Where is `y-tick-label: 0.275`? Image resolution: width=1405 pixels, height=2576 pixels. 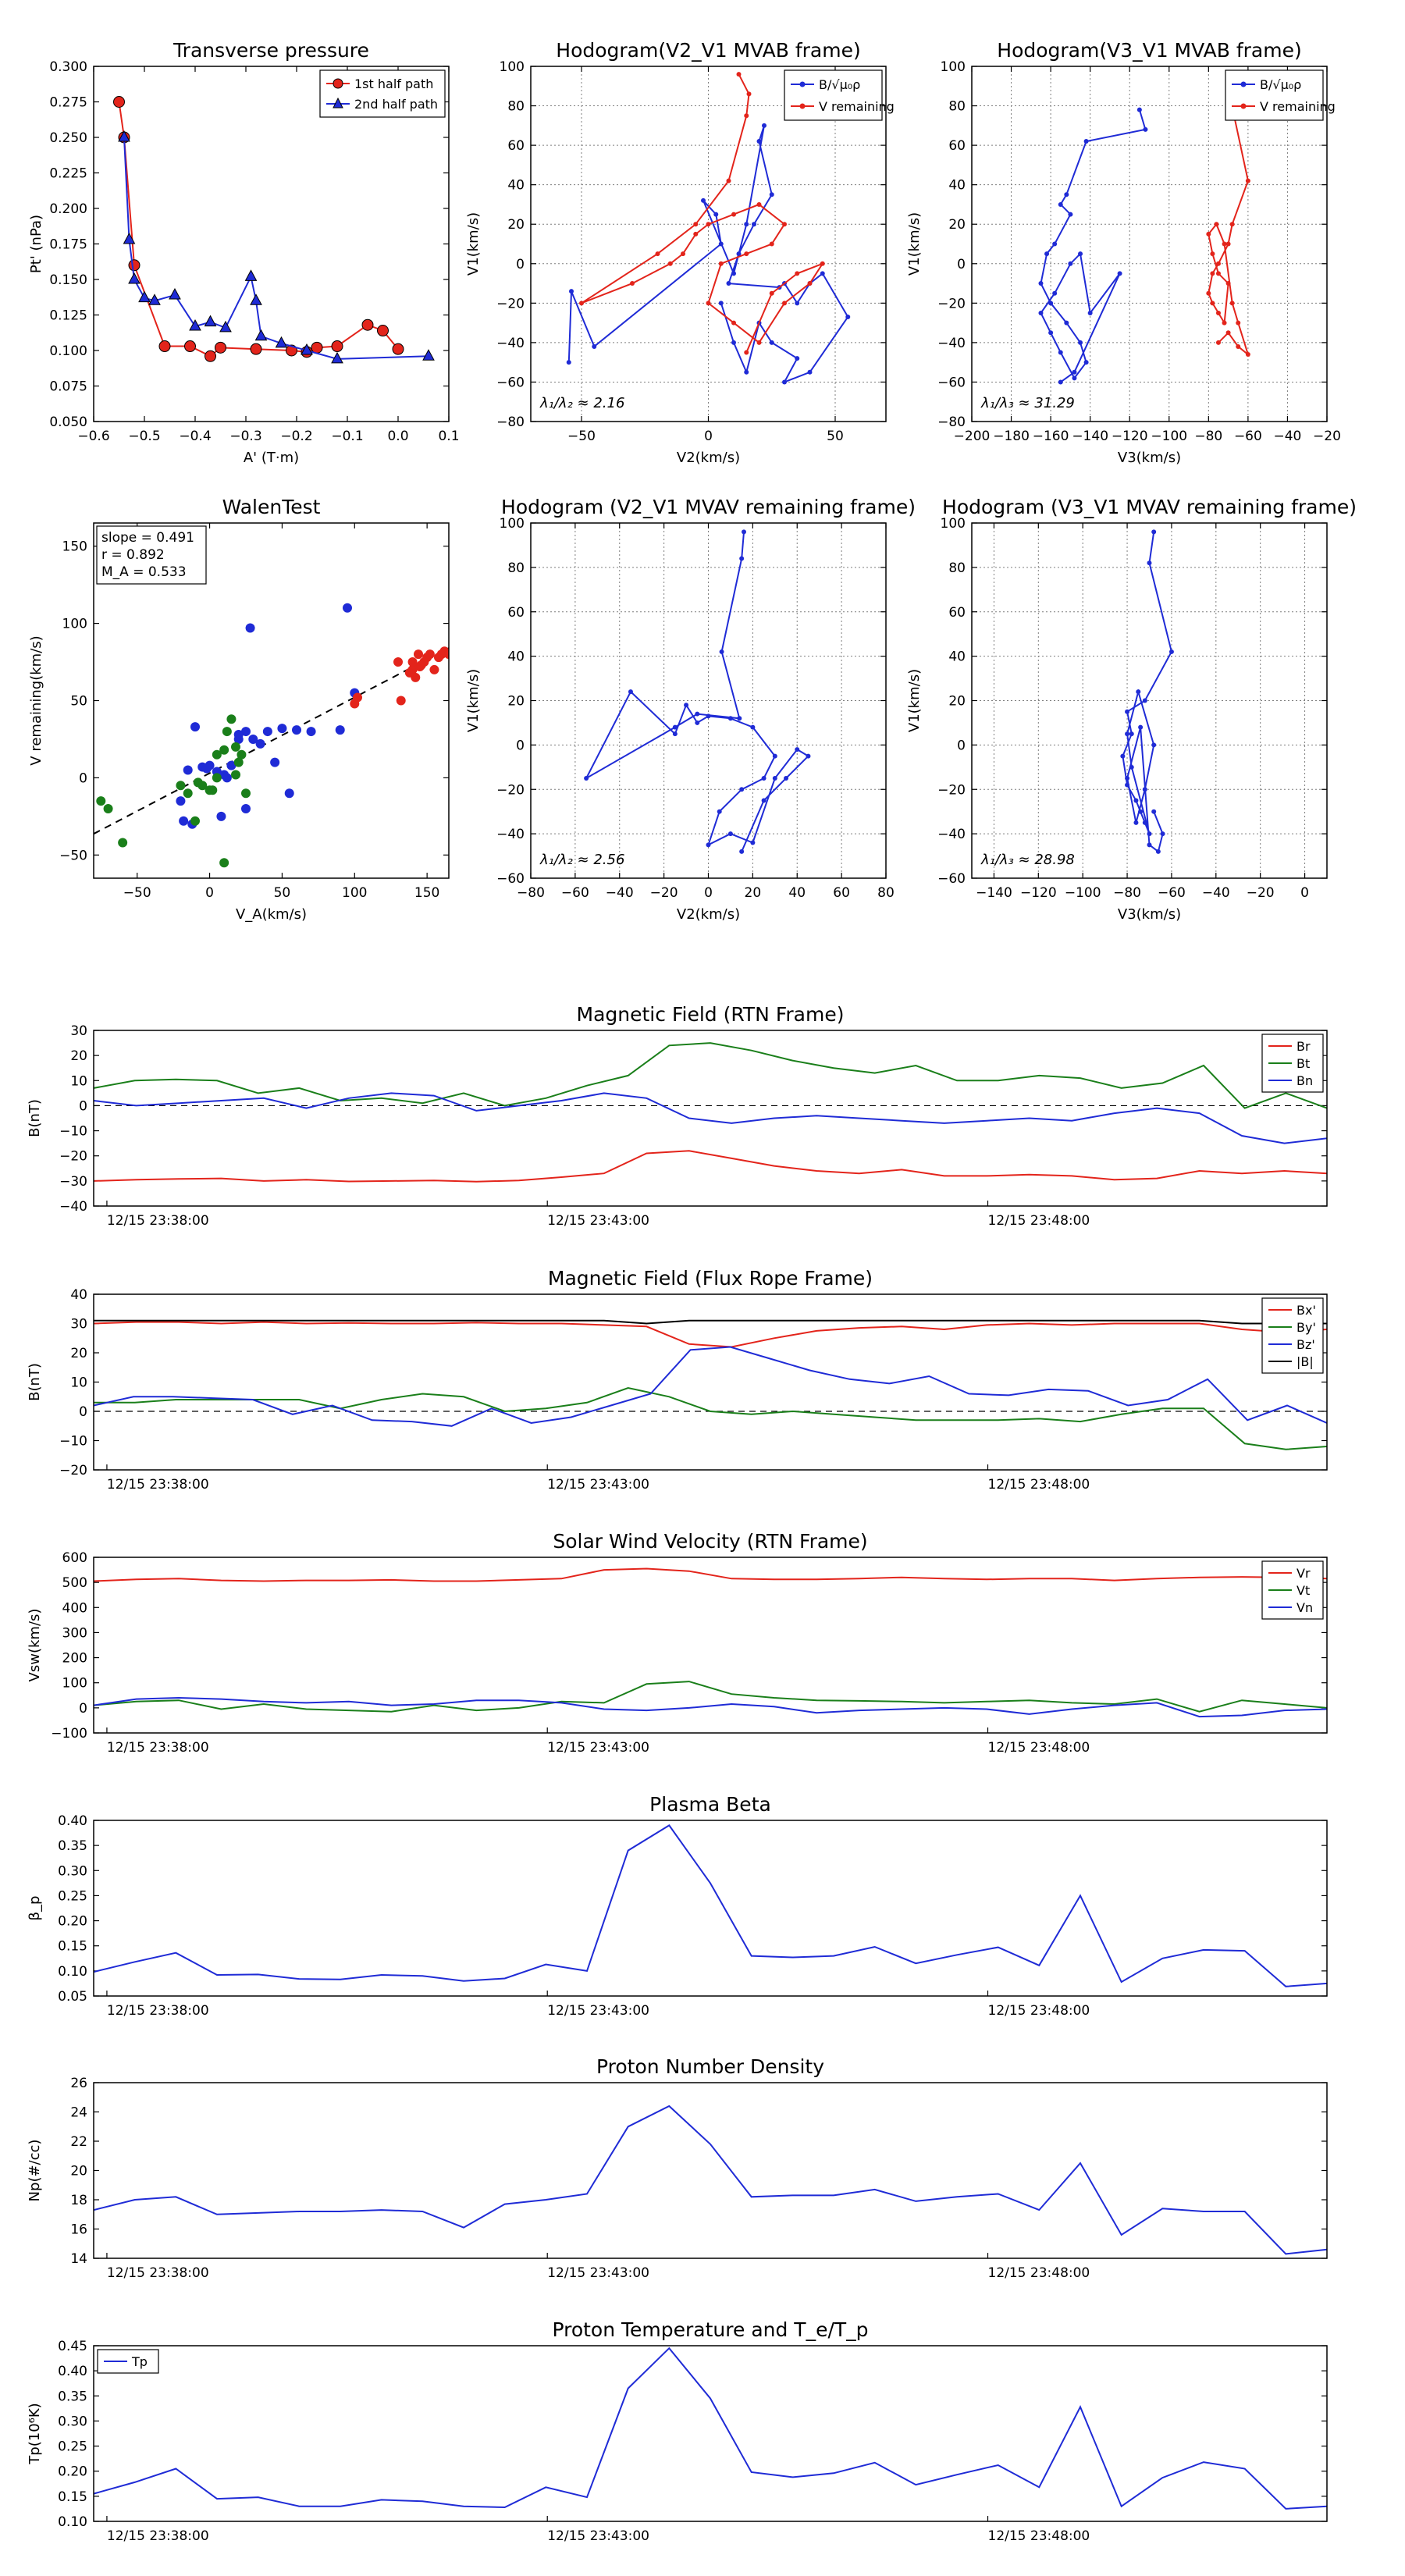 y-tick-label: 0.275 is located at coordinates (68, 103).